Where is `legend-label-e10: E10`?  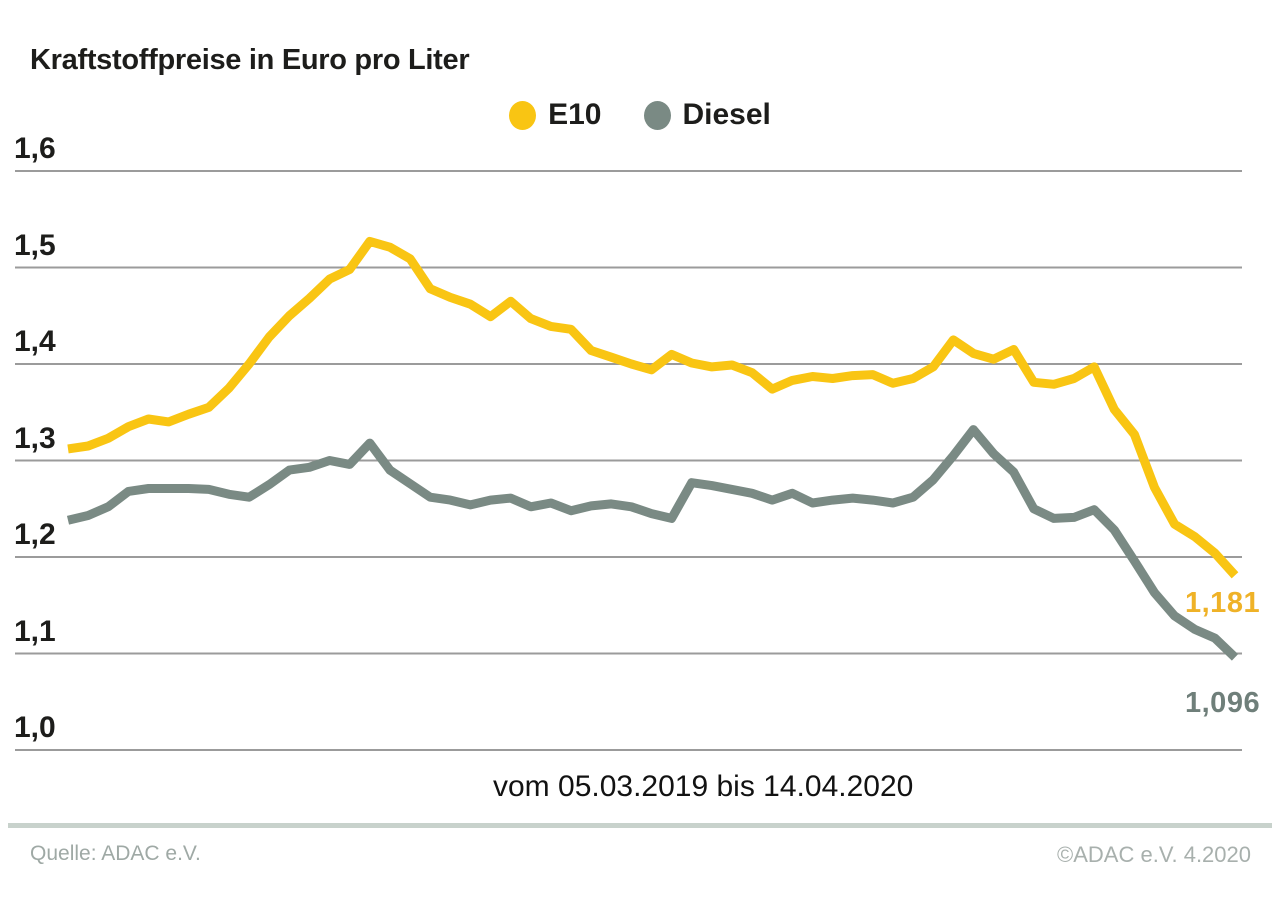 legend-label-e10: E10 is located at coordinates (575, 114).